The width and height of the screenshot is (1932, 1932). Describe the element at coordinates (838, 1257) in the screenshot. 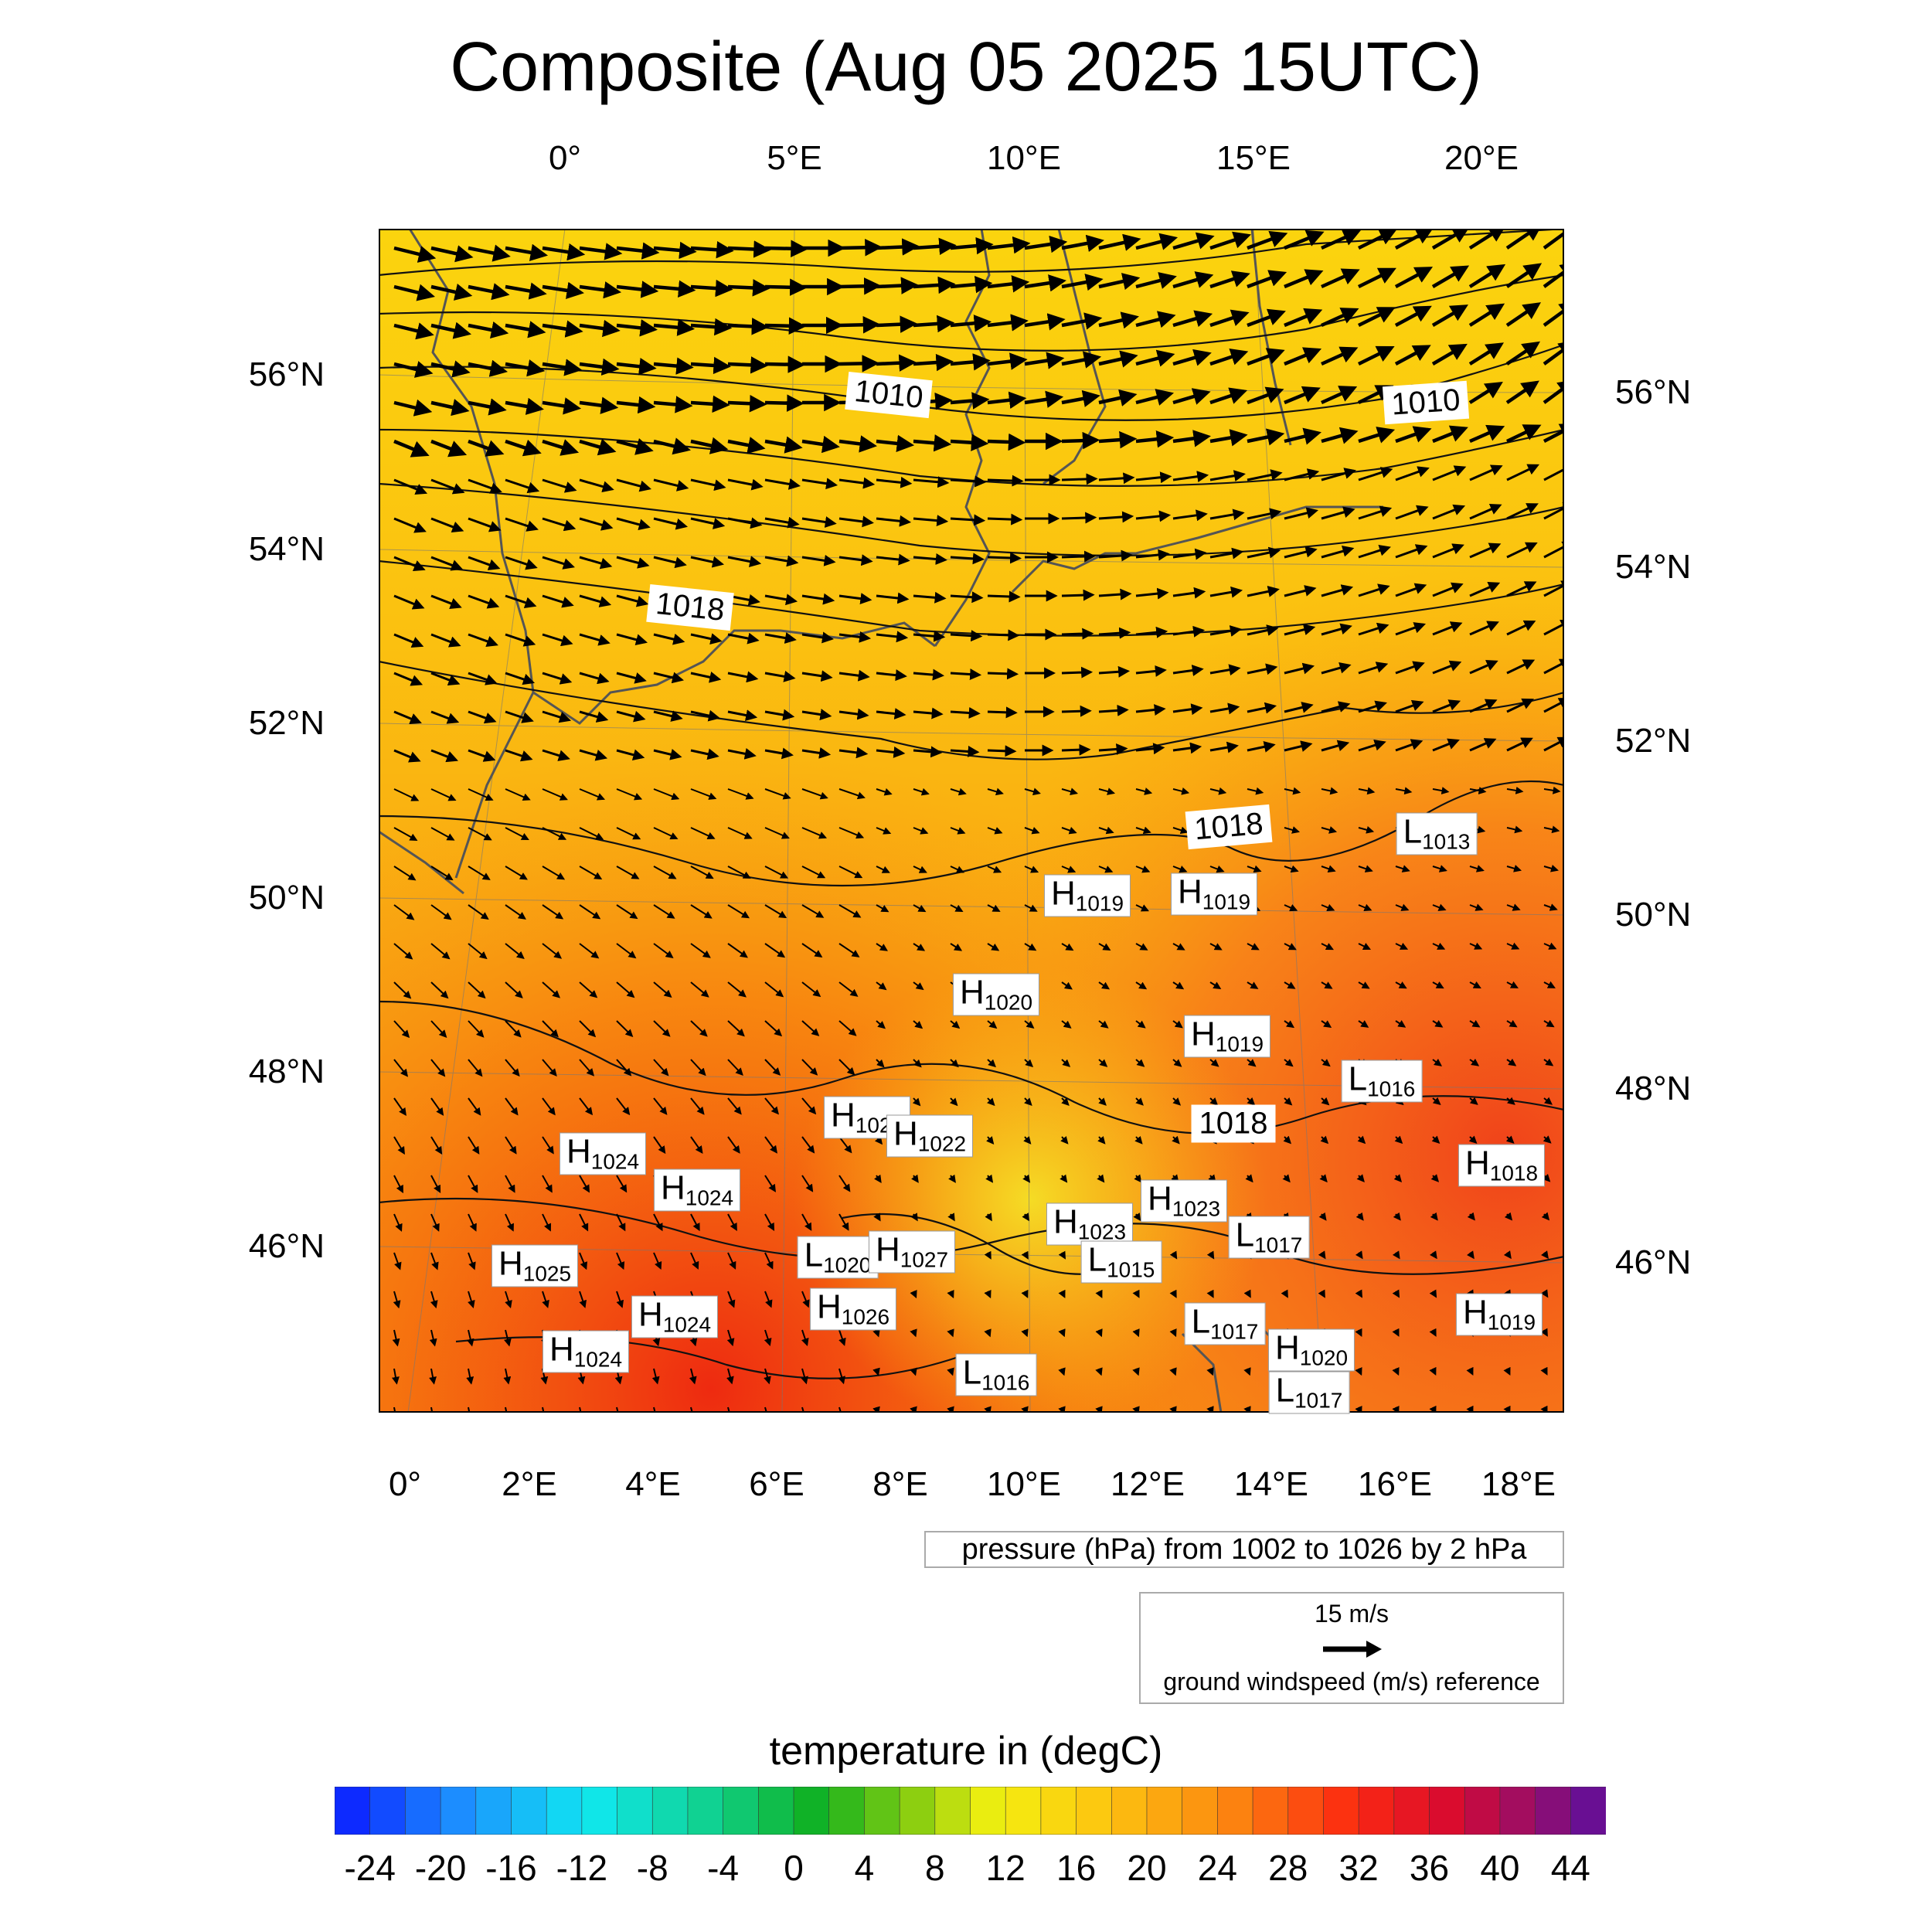

I see `pressure-center-low: L1020` at that location.